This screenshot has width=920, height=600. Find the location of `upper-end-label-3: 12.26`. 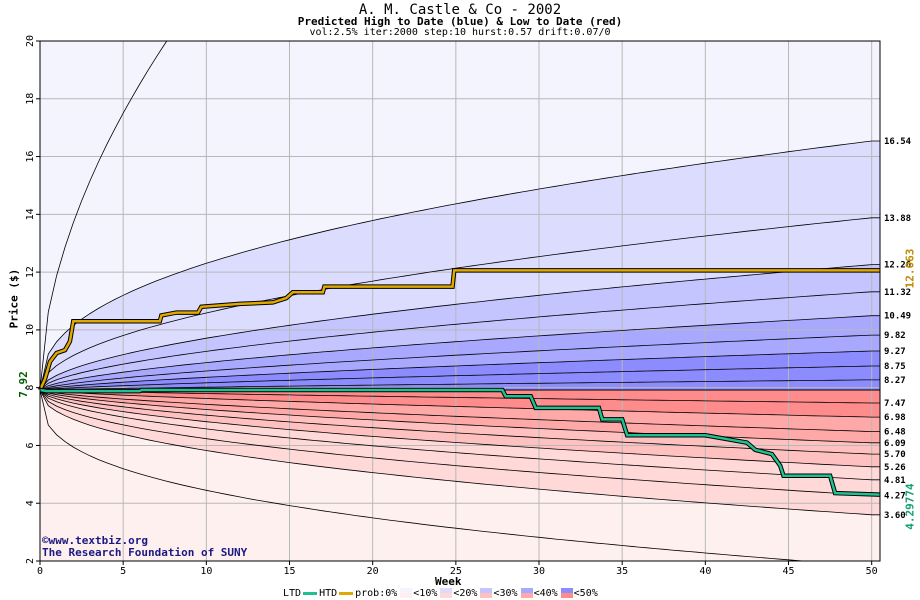

upper-end-label-3: 12.26 is located at coordinates (897, 266).